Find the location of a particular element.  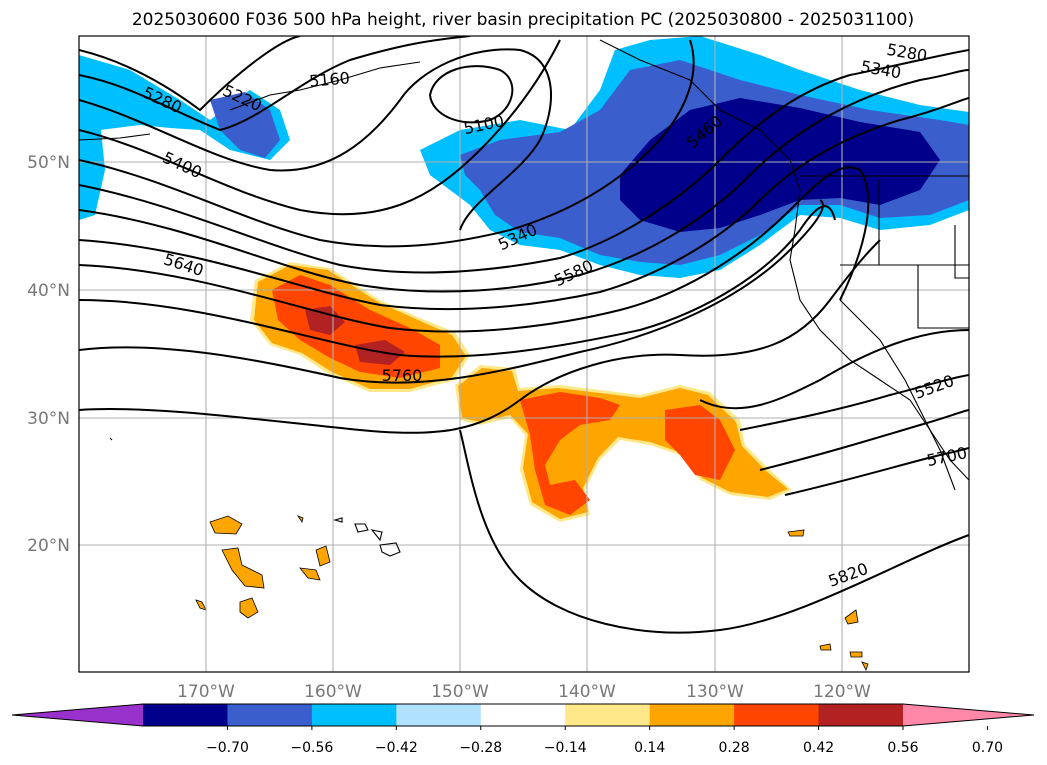

colorbar is located at coordinates (523, 715).